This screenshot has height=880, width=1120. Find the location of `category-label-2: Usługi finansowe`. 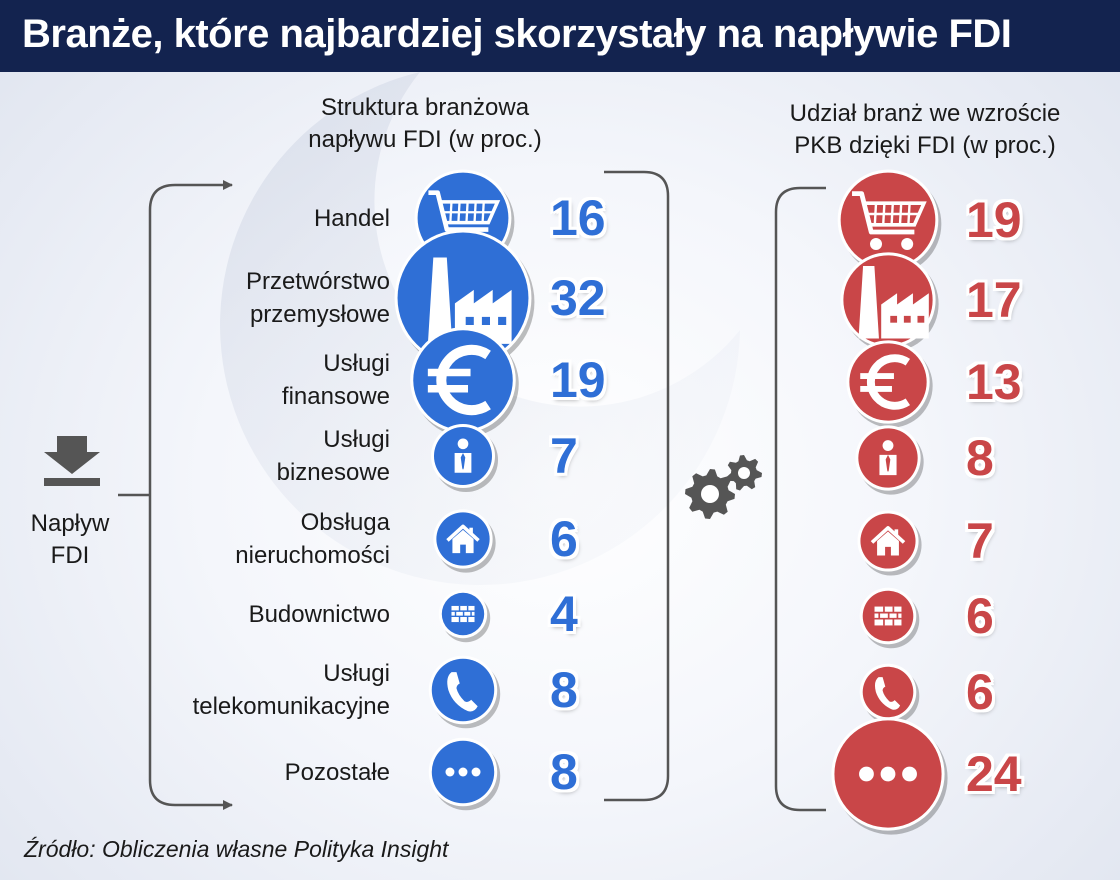

category-label-2: Usługi finansowe is located at coordinates (335, 380).